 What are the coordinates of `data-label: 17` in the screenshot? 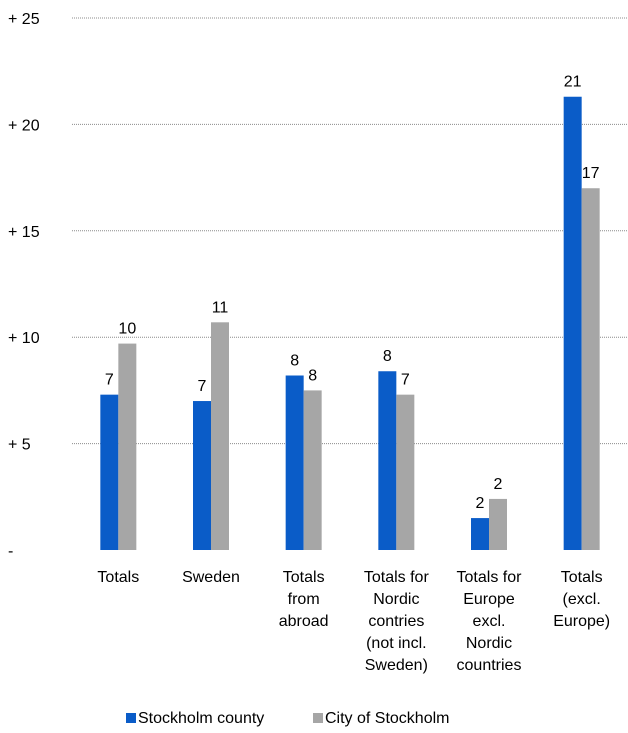 It's located at (591, 173).